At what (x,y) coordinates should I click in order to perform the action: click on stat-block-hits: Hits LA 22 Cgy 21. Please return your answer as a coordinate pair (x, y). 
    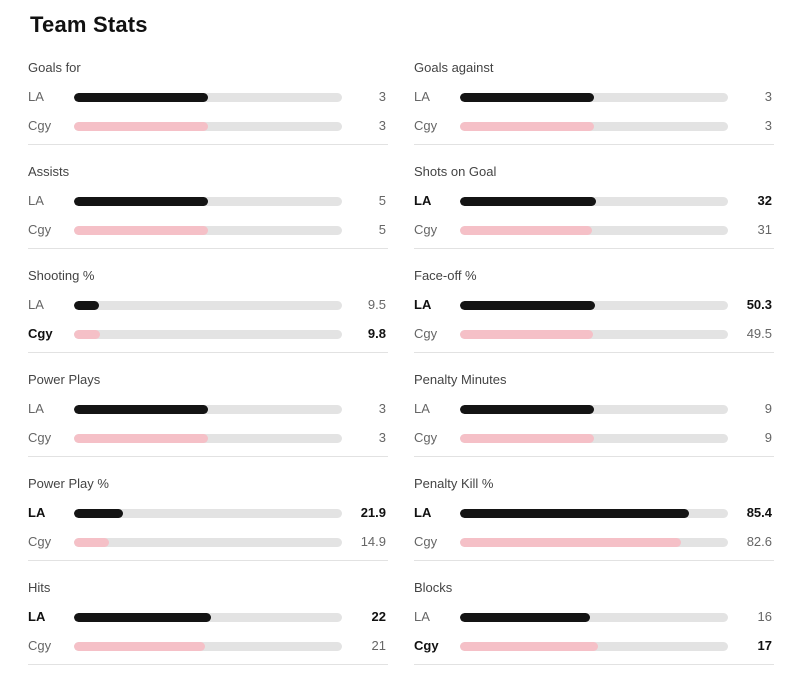
    Looking at the image, I should click on (208, 617).